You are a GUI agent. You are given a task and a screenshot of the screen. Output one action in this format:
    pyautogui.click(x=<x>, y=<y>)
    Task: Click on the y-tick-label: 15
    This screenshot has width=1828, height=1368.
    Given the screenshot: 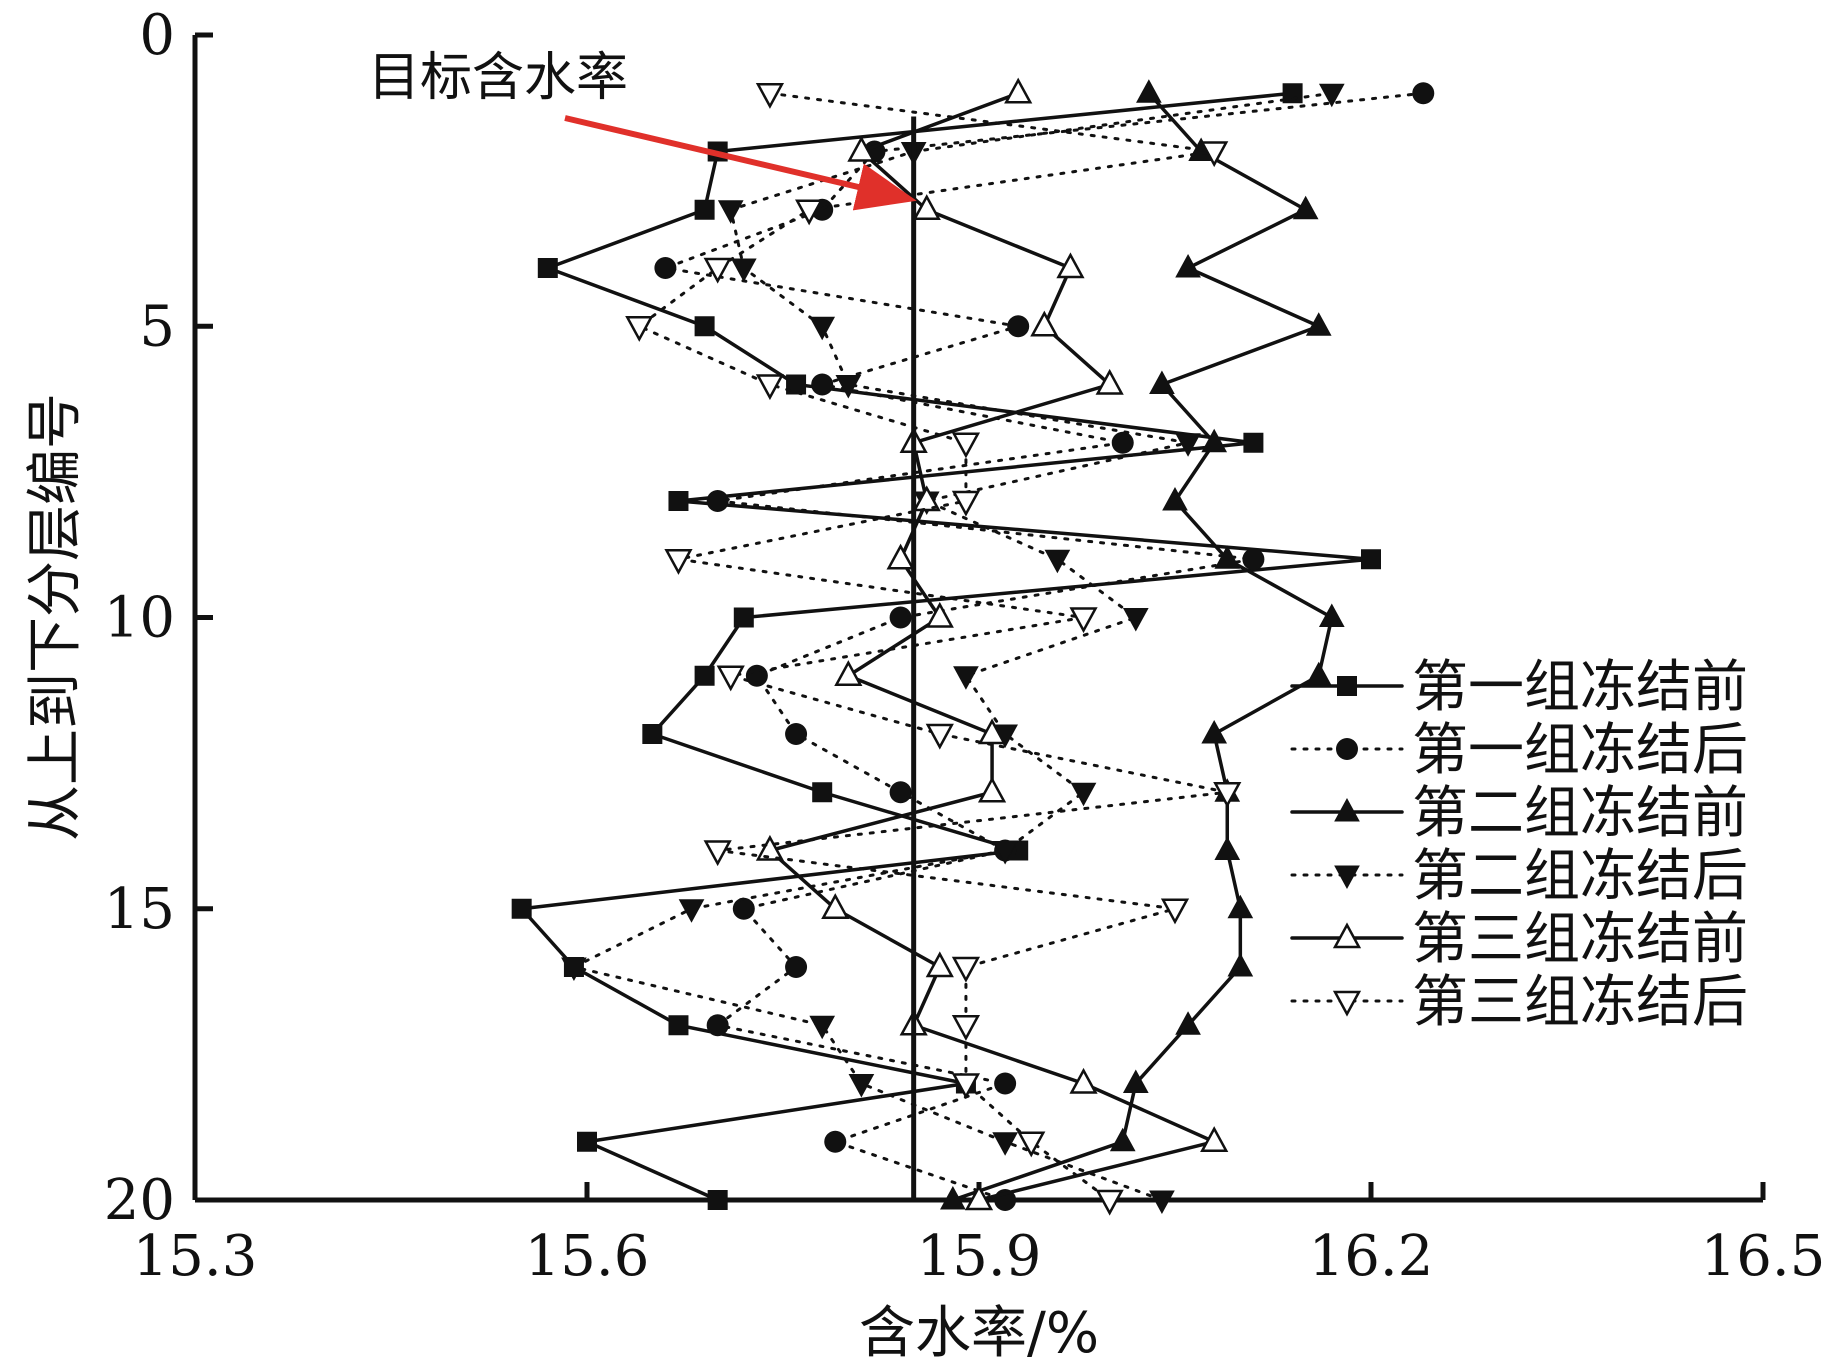 What is the action you would take?
    pyautogui.click(x=139, y=909)
    